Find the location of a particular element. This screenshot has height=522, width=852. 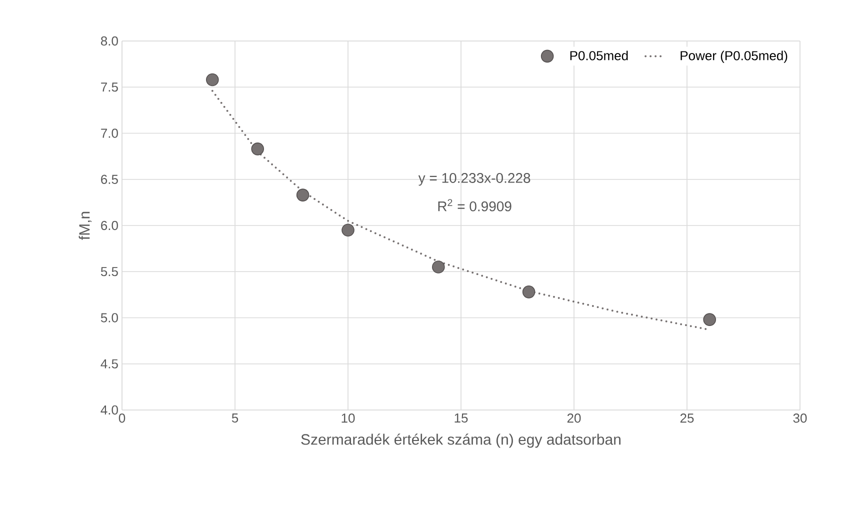

y-tick-label: 7.0 is located at coordinates (109, 133).